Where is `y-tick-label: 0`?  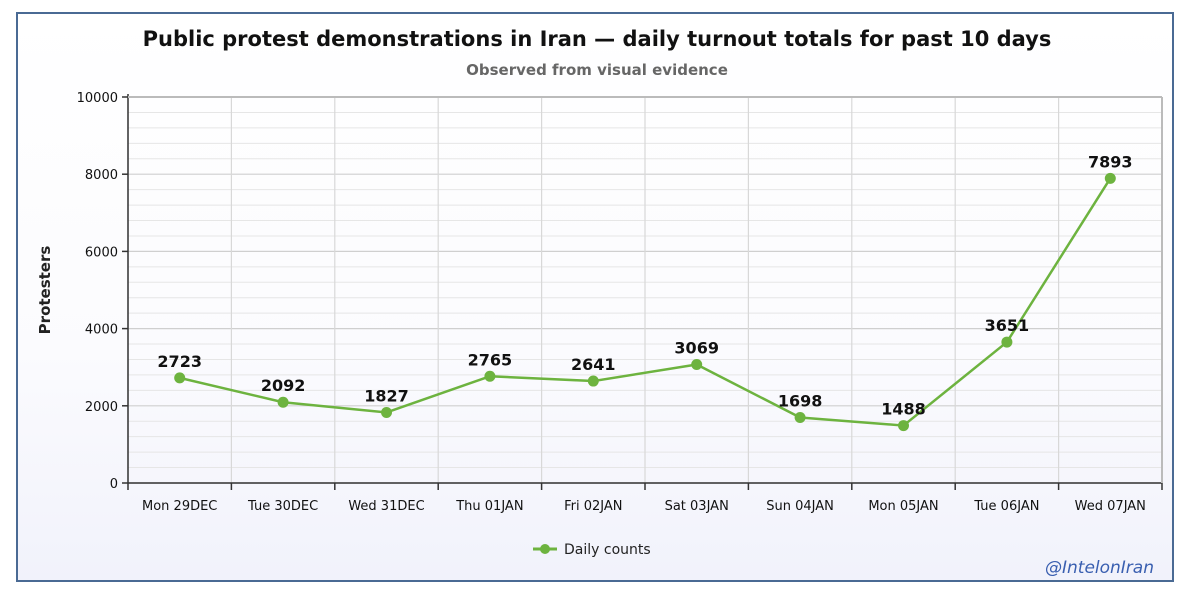
y-tick-label: 0 is located at coordinates (114, 484).